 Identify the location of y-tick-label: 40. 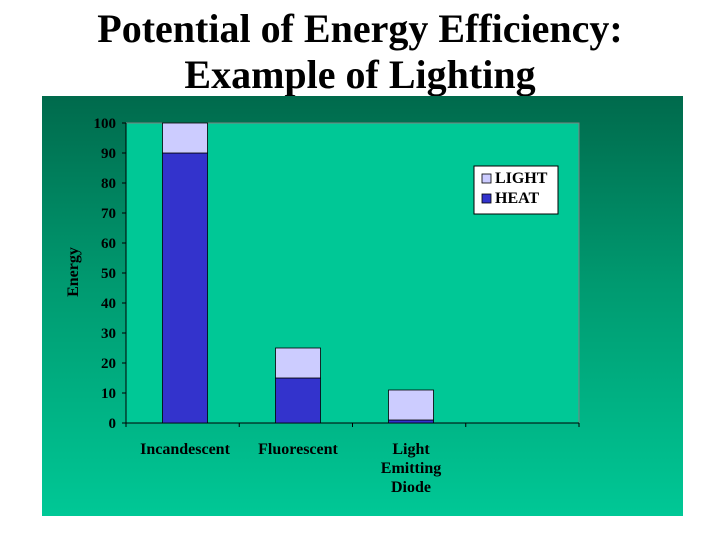
(108, 304).